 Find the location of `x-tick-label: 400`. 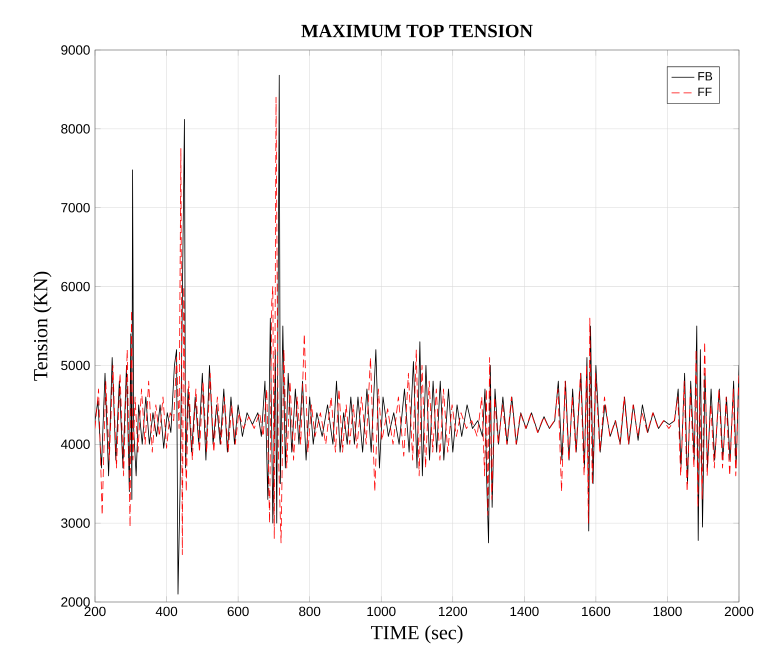

x-tick-label: 400 is located at coordinates (167, 611).